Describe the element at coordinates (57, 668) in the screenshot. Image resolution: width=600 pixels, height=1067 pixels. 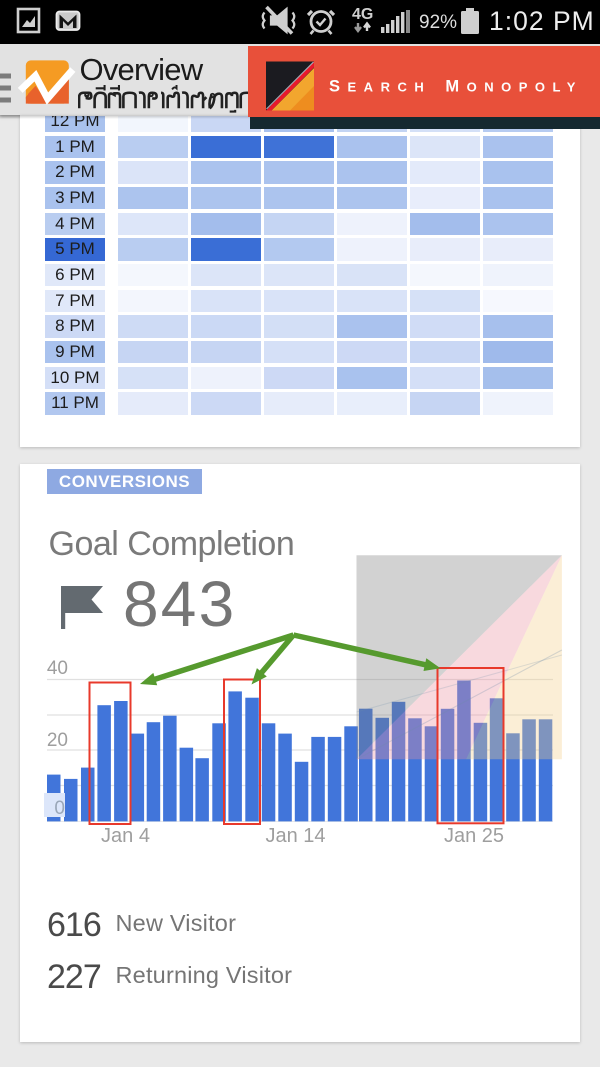
I see `svg-text: 40` at that location.